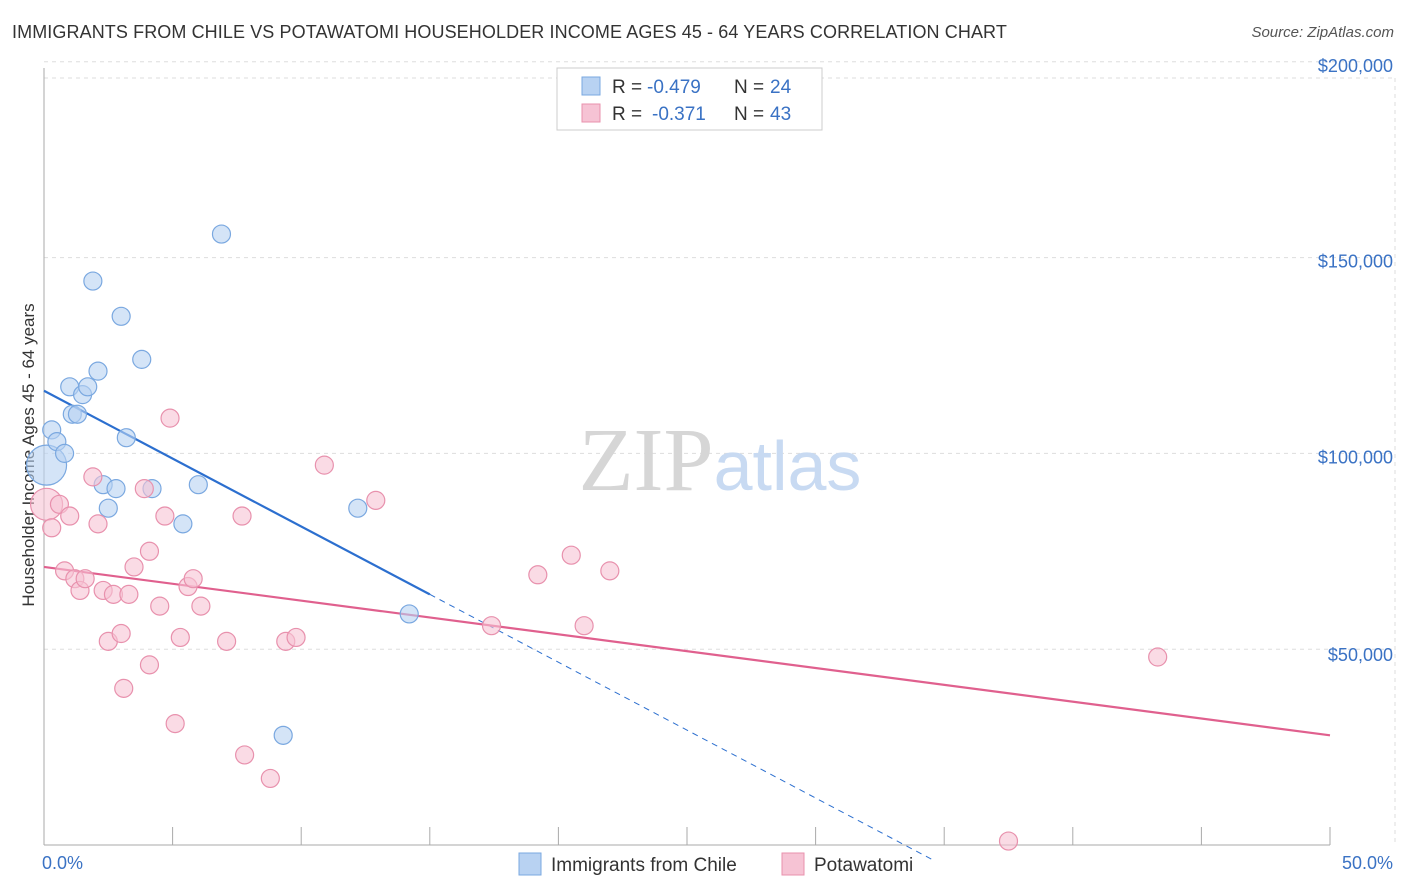 The image size is (1406, 892). I want to click on legend: R = -0.479 N = 24 R = -0.371 N = 43, so click(689, 99).